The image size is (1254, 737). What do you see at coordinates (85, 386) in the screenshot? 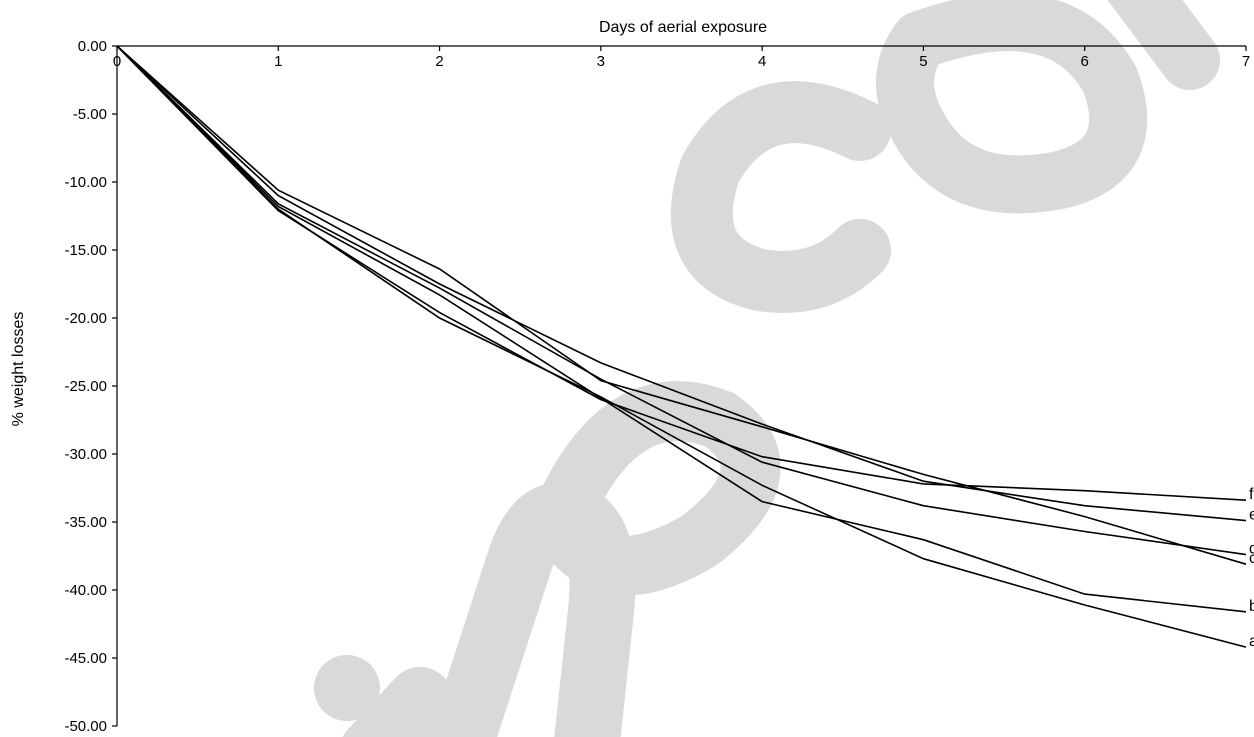
I see `y-tick-label: -25.00` at bounding box center [85, 386].